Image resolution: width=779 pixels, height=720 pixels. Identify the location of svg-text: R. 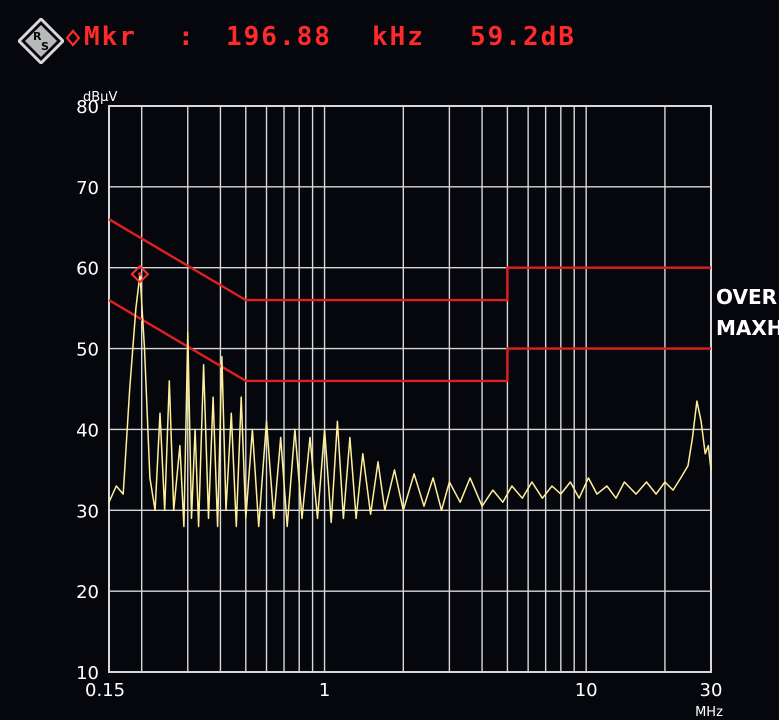
(37, 36).